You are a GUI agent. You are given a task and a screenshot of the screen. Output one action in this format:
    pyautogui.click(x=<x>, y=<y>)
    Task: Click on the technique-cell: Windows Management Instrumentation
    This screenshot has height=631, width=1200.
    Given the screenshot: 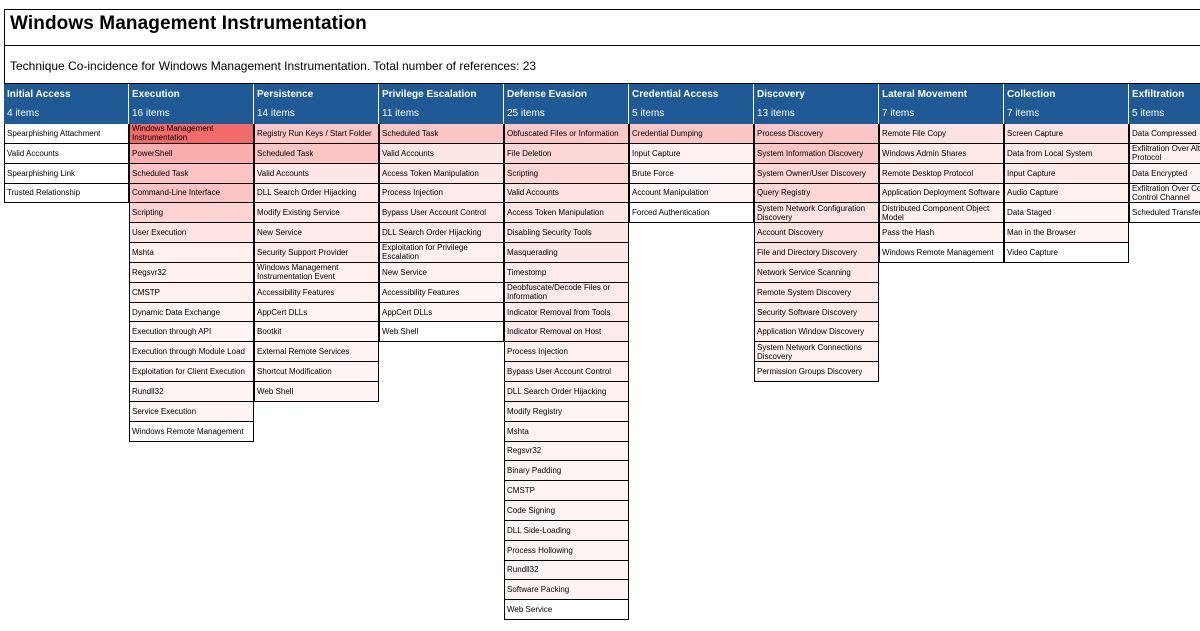 What is the action you would take?
    pyautogui.click(x=191, y=134)
    